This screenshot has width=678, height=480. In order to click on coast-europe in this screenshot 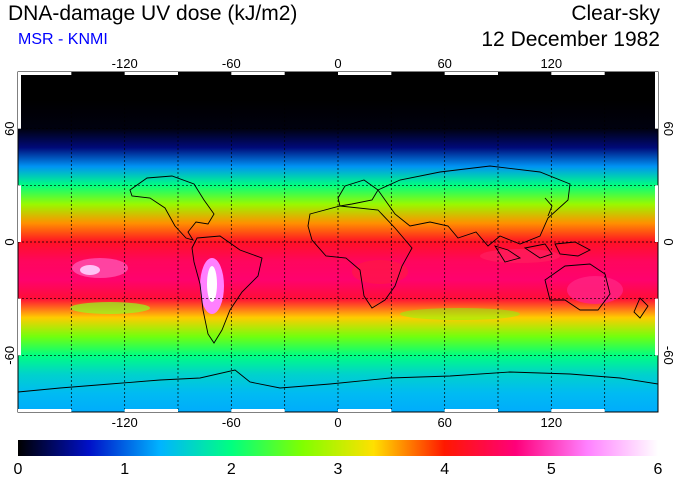, I will do `click(358, 193)`.